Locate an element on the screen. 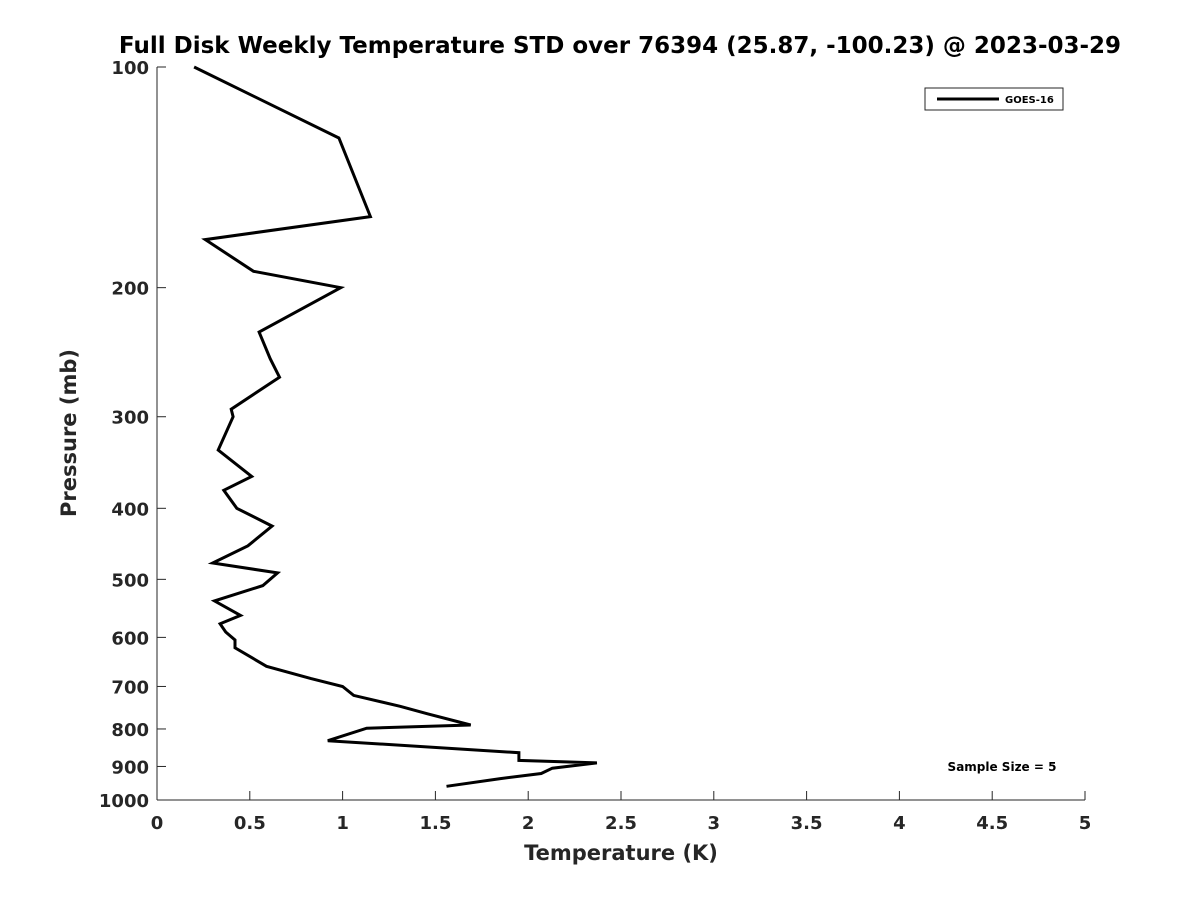 Image resolution: width=1200 pixels, height=900 pixels. y-tick-label: 300 is located at coordinates (130, 418).